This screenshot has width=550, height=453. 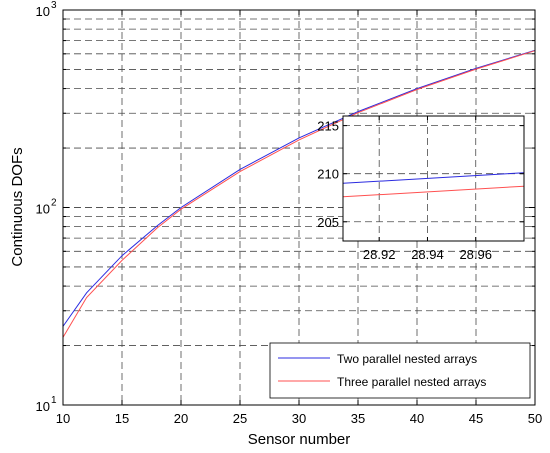 I want to click on inset-y-tick-label: 210, so click(x=328, y=174).